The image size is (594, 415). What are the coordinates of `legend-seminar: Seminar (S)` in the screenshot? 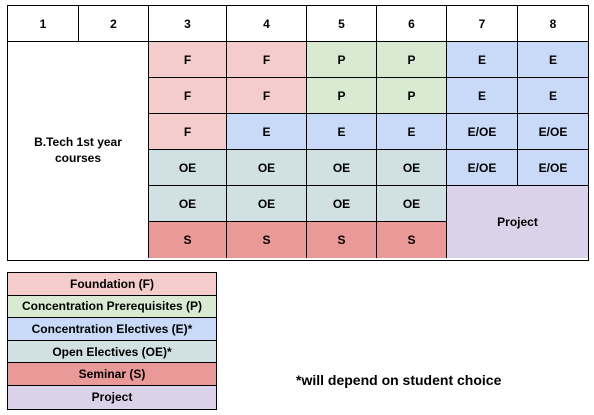 It's located at (112, 374).